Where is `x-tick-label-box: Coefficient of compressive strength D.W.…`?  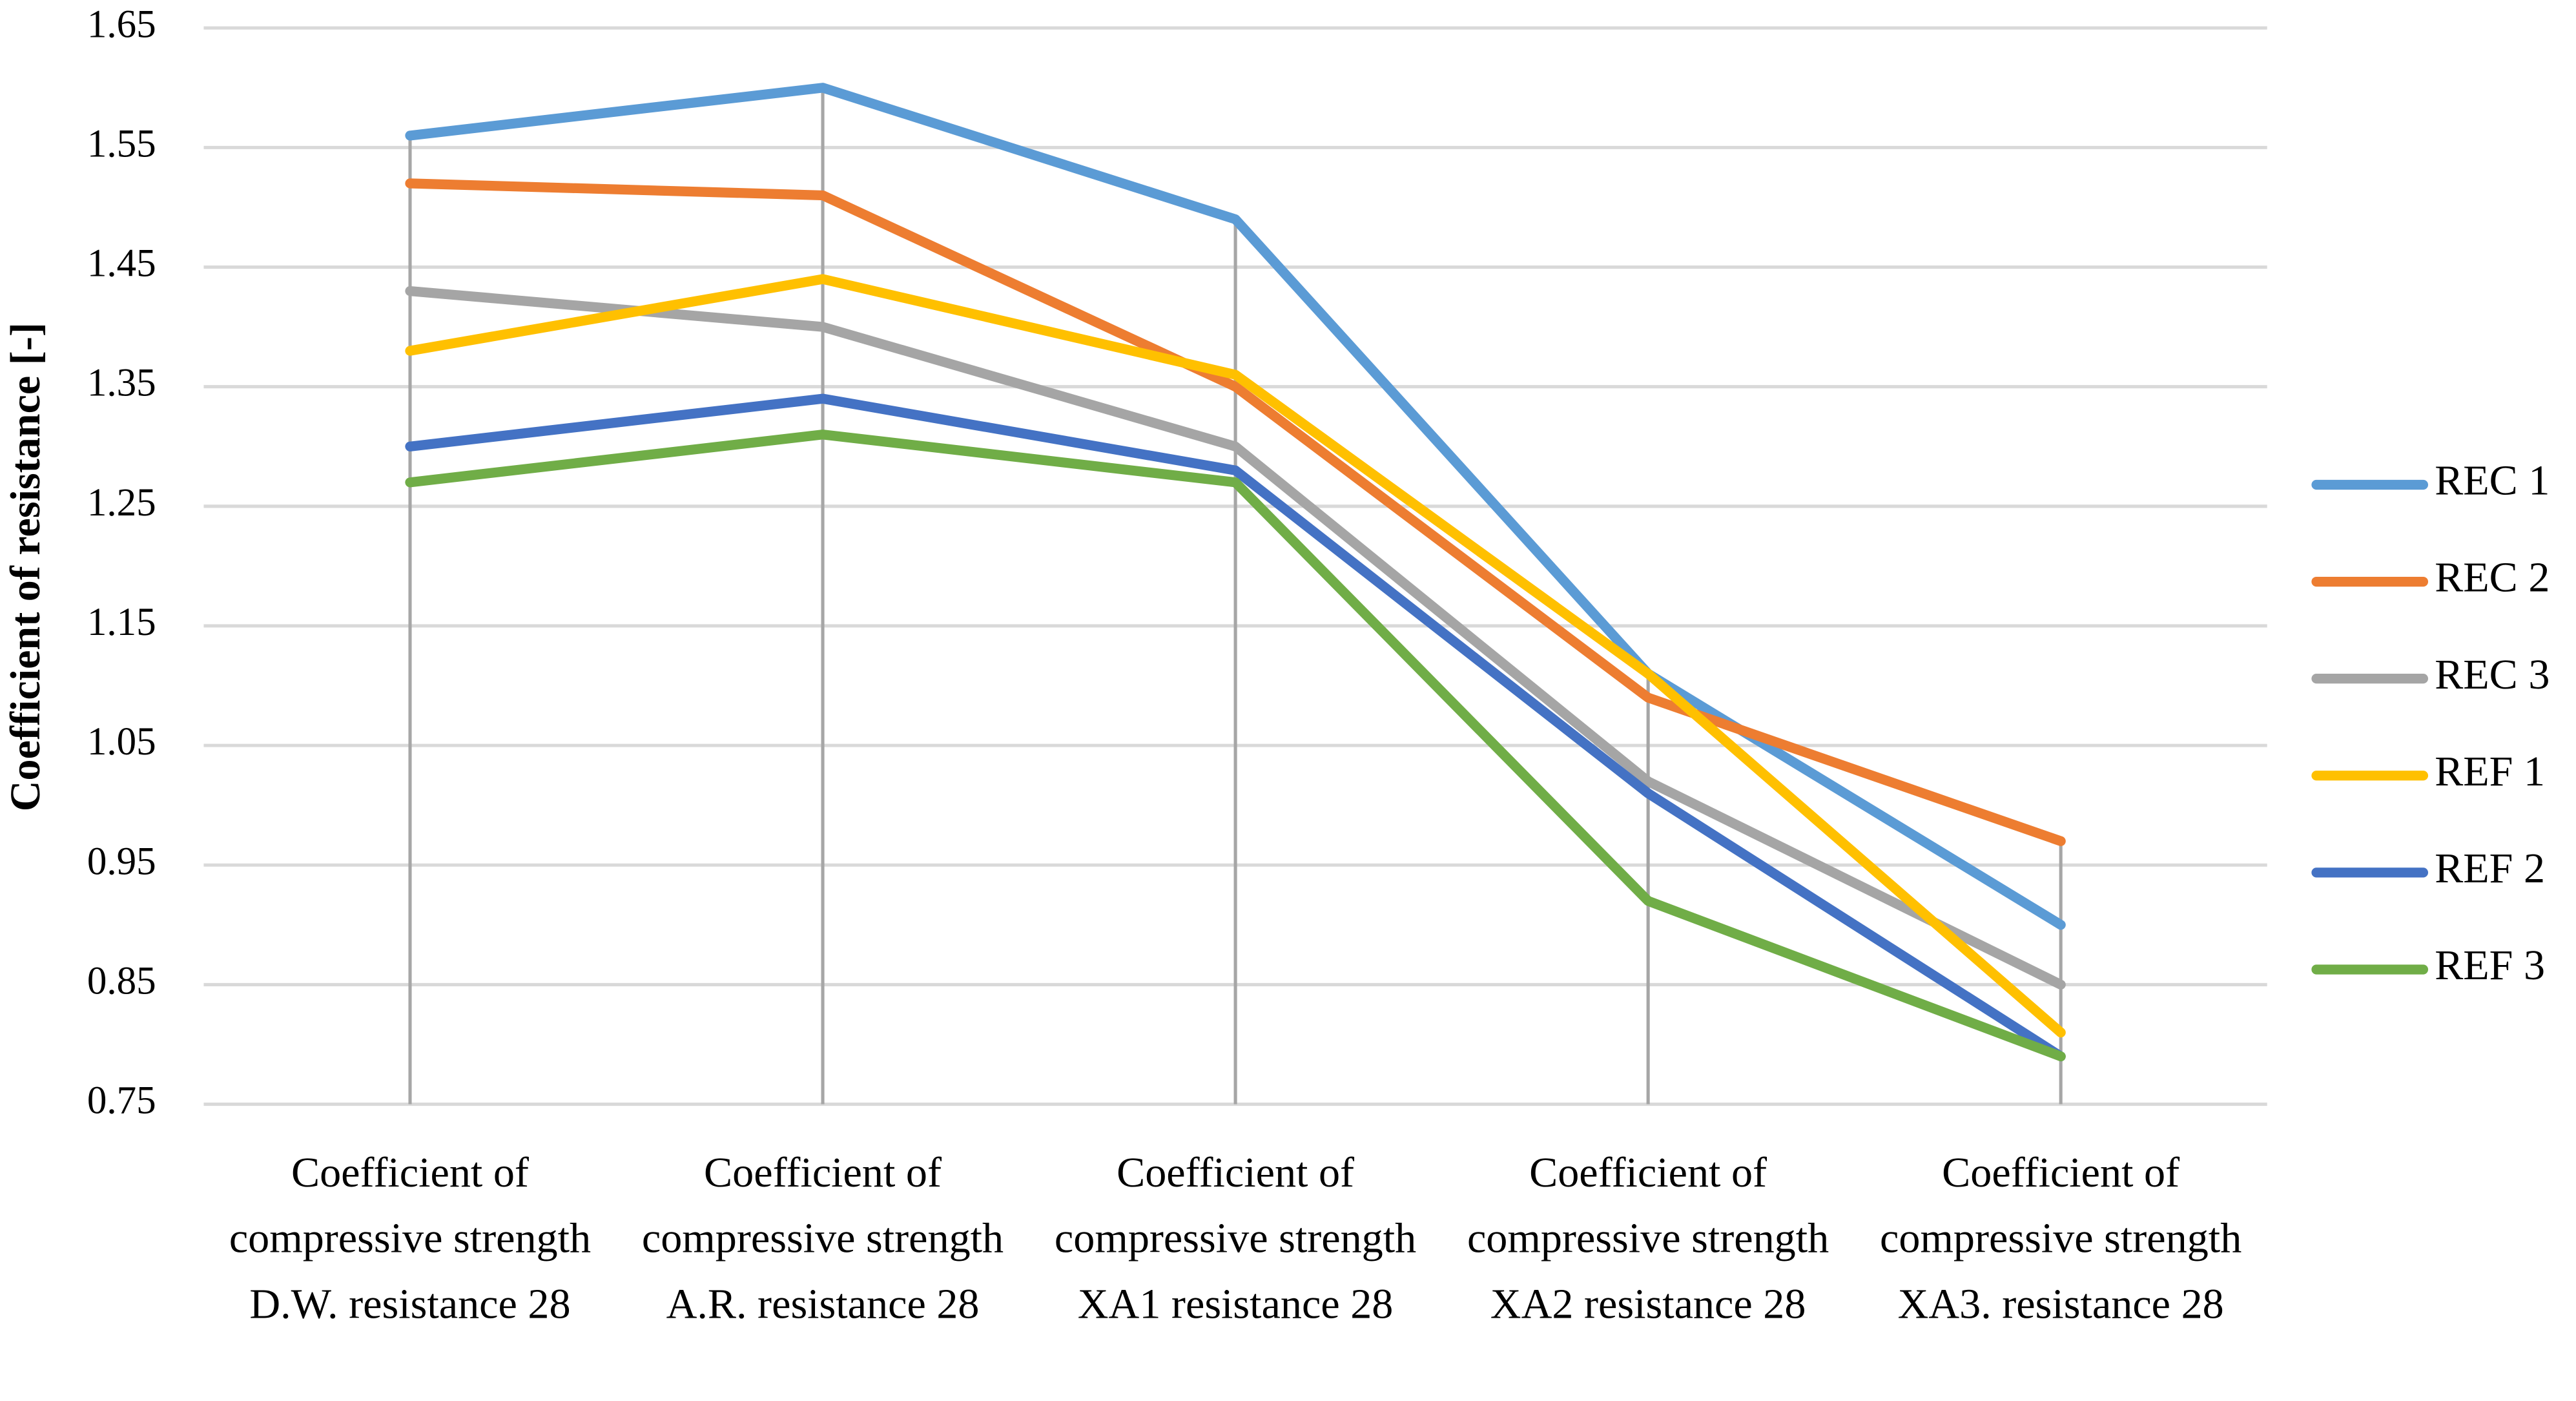 x-tick-label-box: Coefficient of compressive strength D.W.… is located at coordinates (410, 1238).